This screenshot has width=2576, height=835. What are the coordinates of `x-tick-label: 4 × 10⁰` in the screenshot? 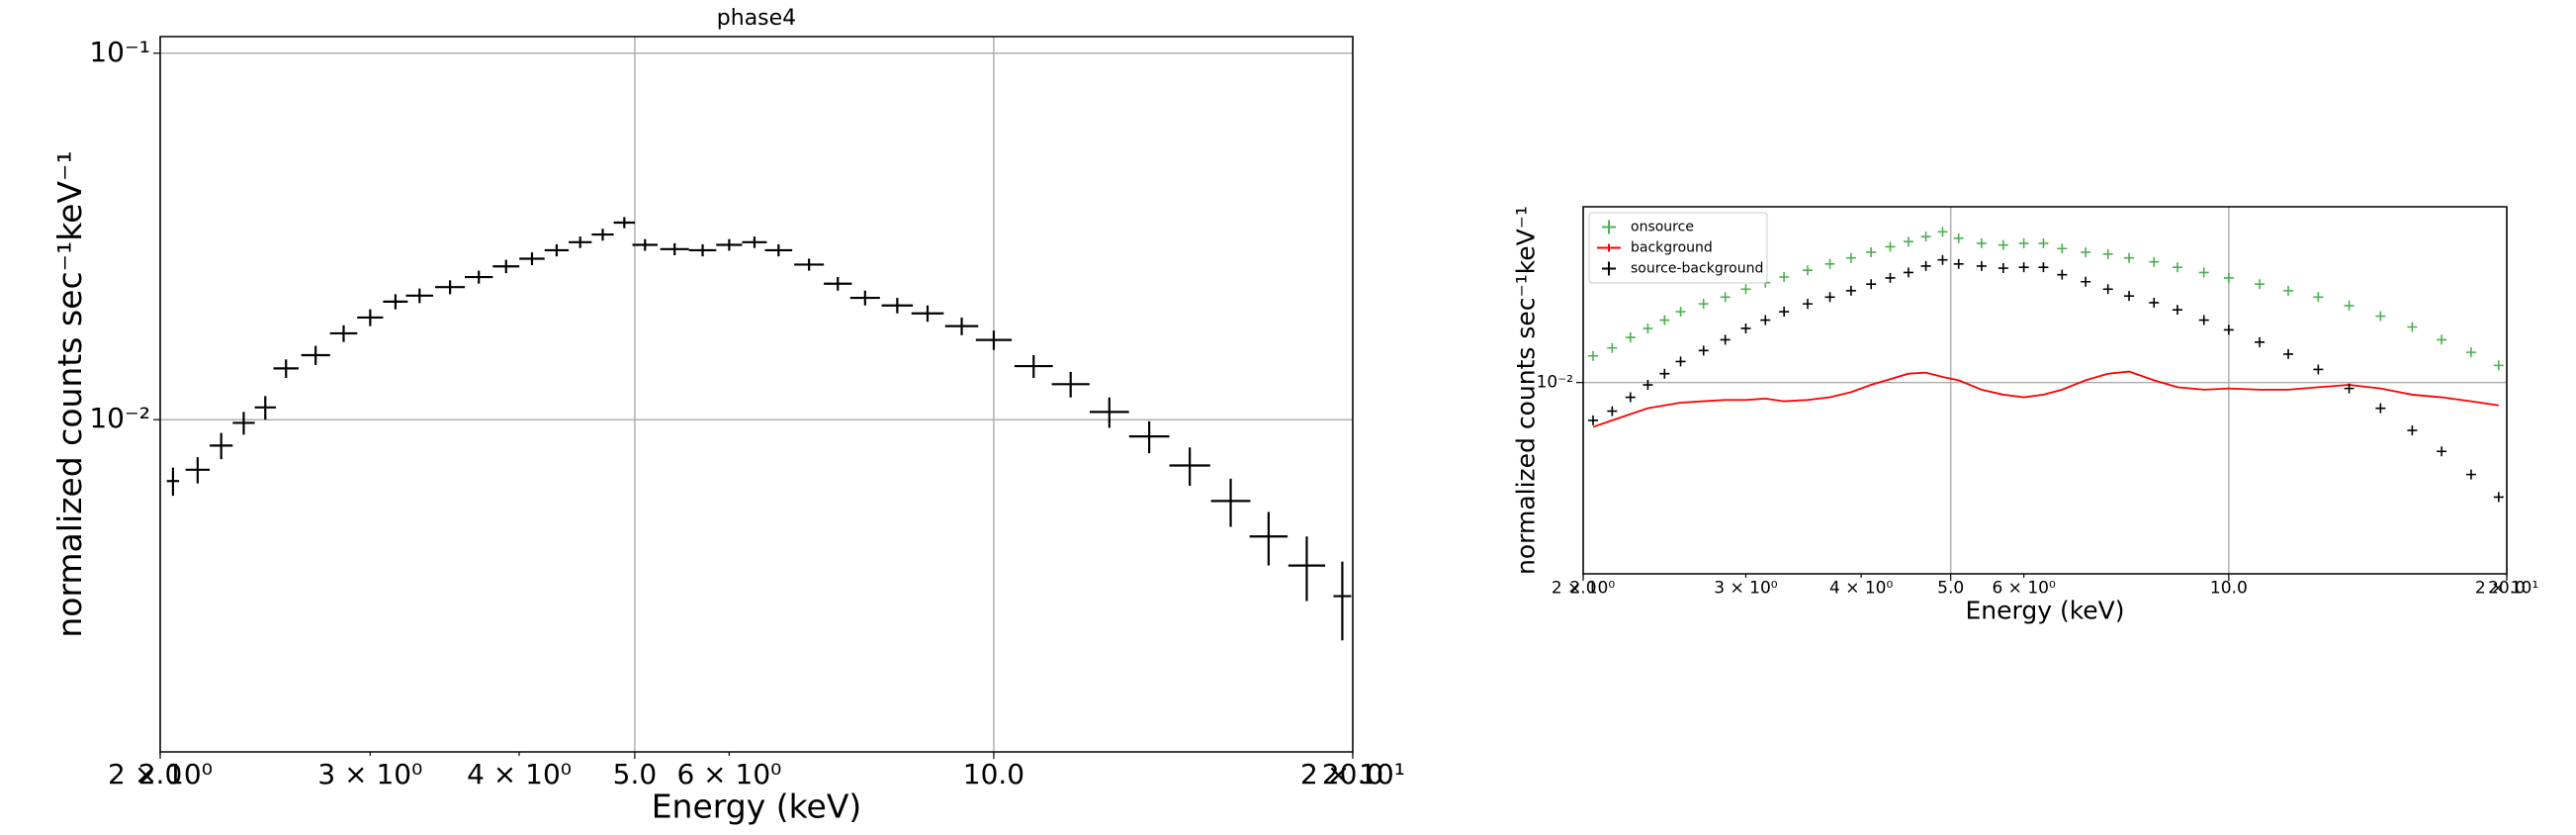 It's located at (519, 774).